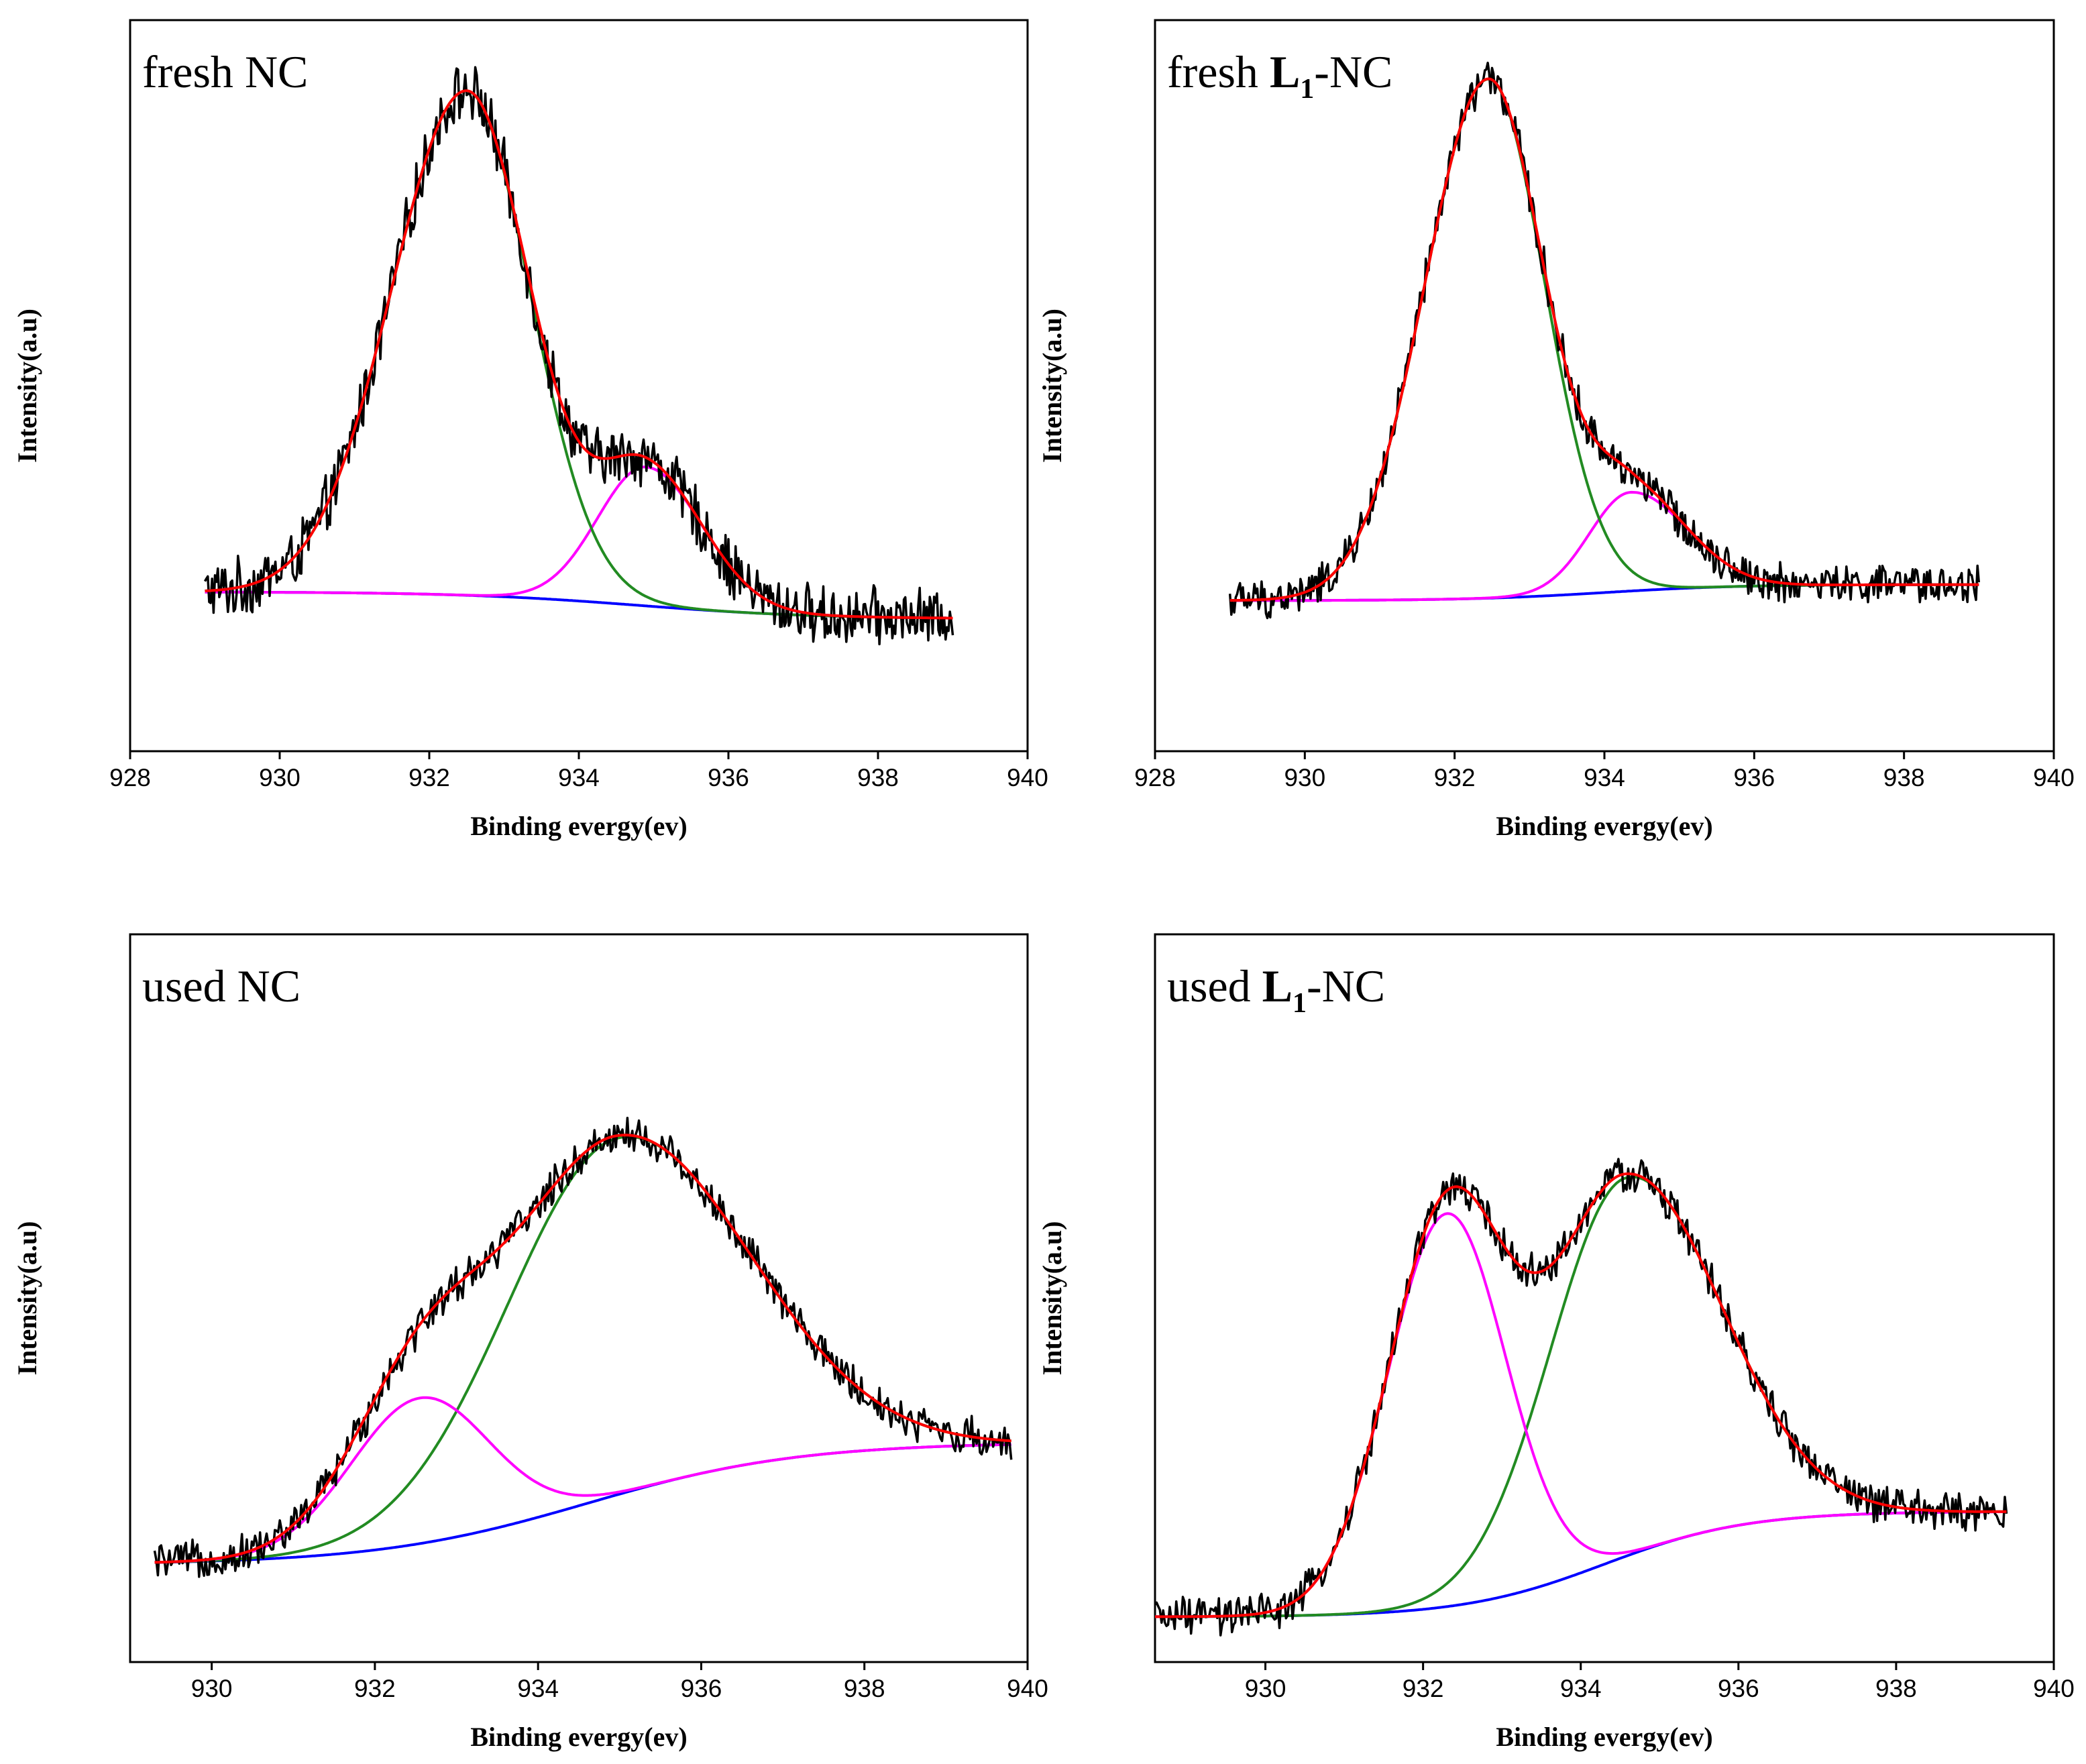  I want to click on panel-title: used NC, so click(221, 986).